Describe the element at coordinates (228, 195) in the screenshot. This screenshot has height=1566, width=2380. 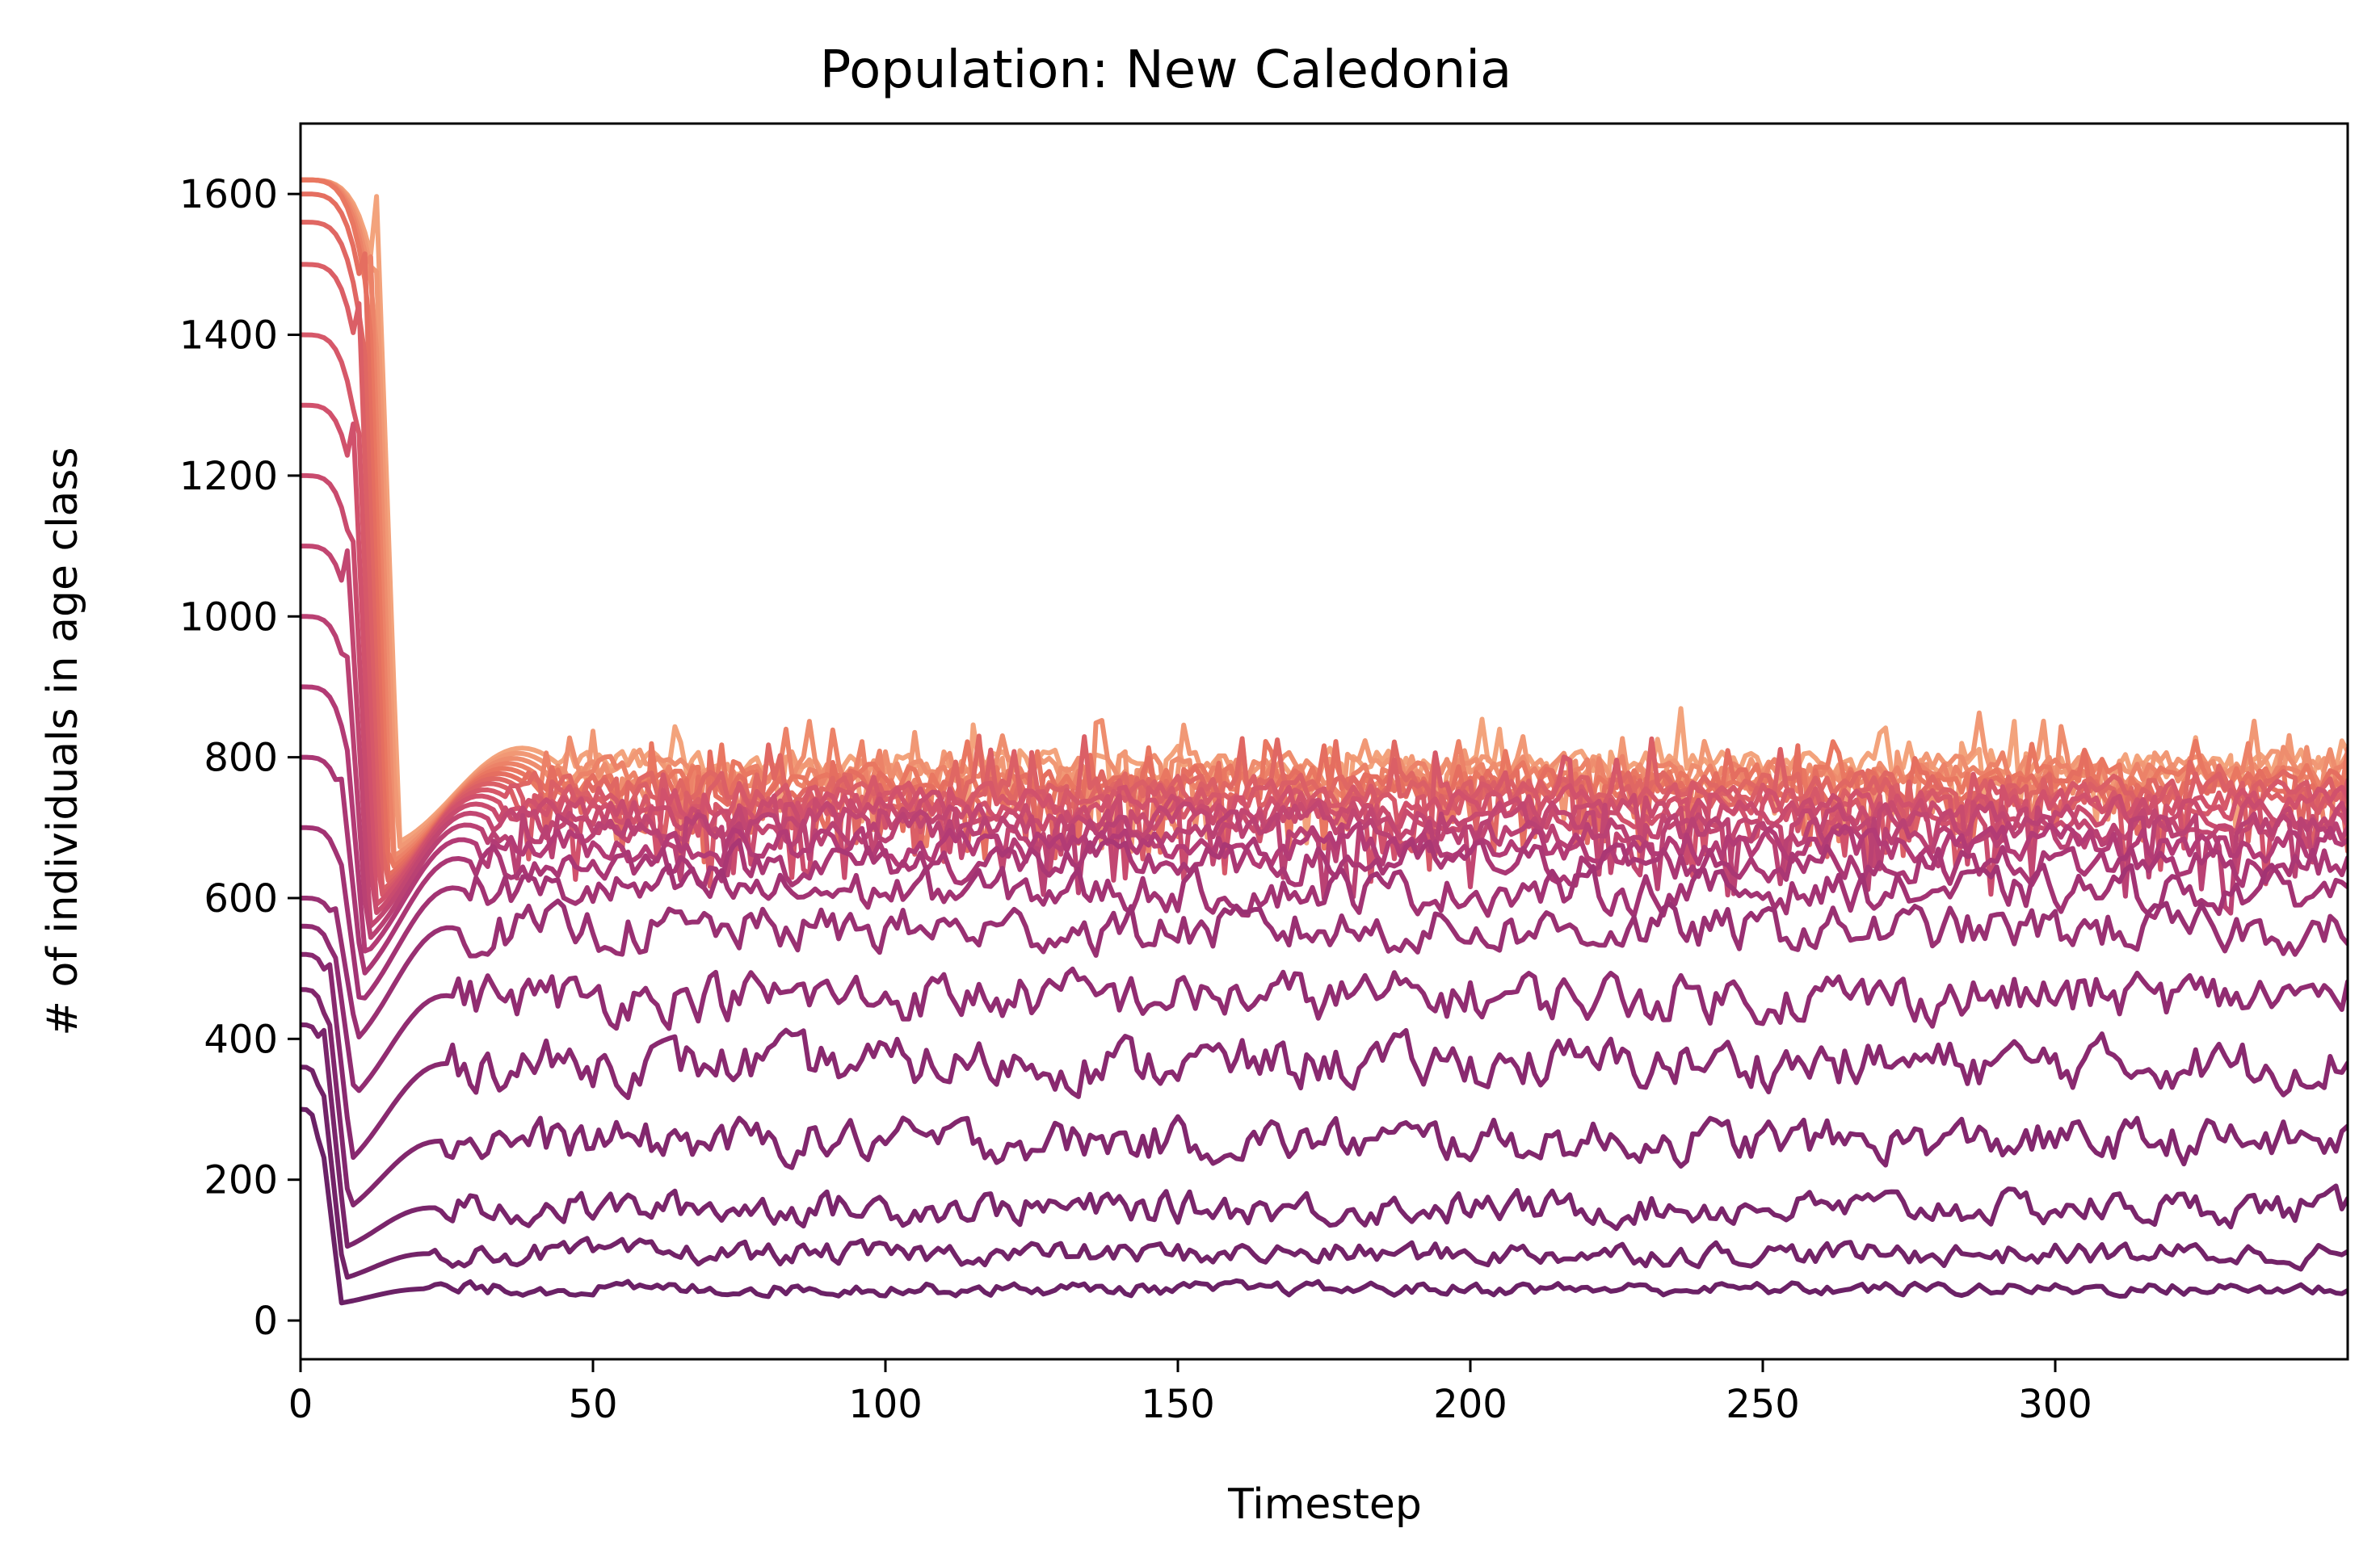
I see `y-tick-label: 1600` at that location.